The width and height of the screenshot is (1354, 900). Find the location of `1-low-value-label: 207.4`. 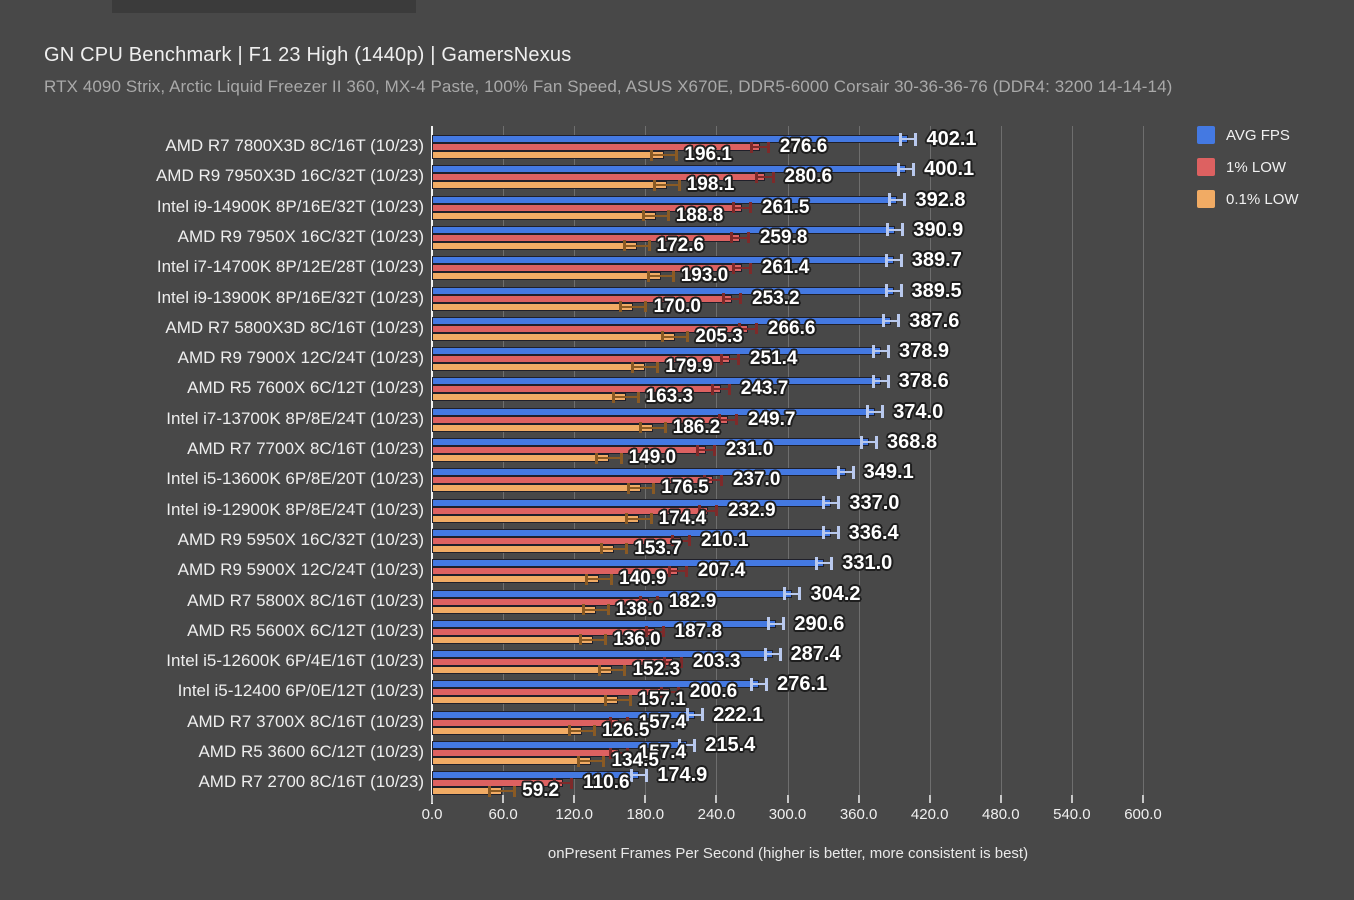

1-low-value-label: 207.4 is located at coordinates (721, 571).